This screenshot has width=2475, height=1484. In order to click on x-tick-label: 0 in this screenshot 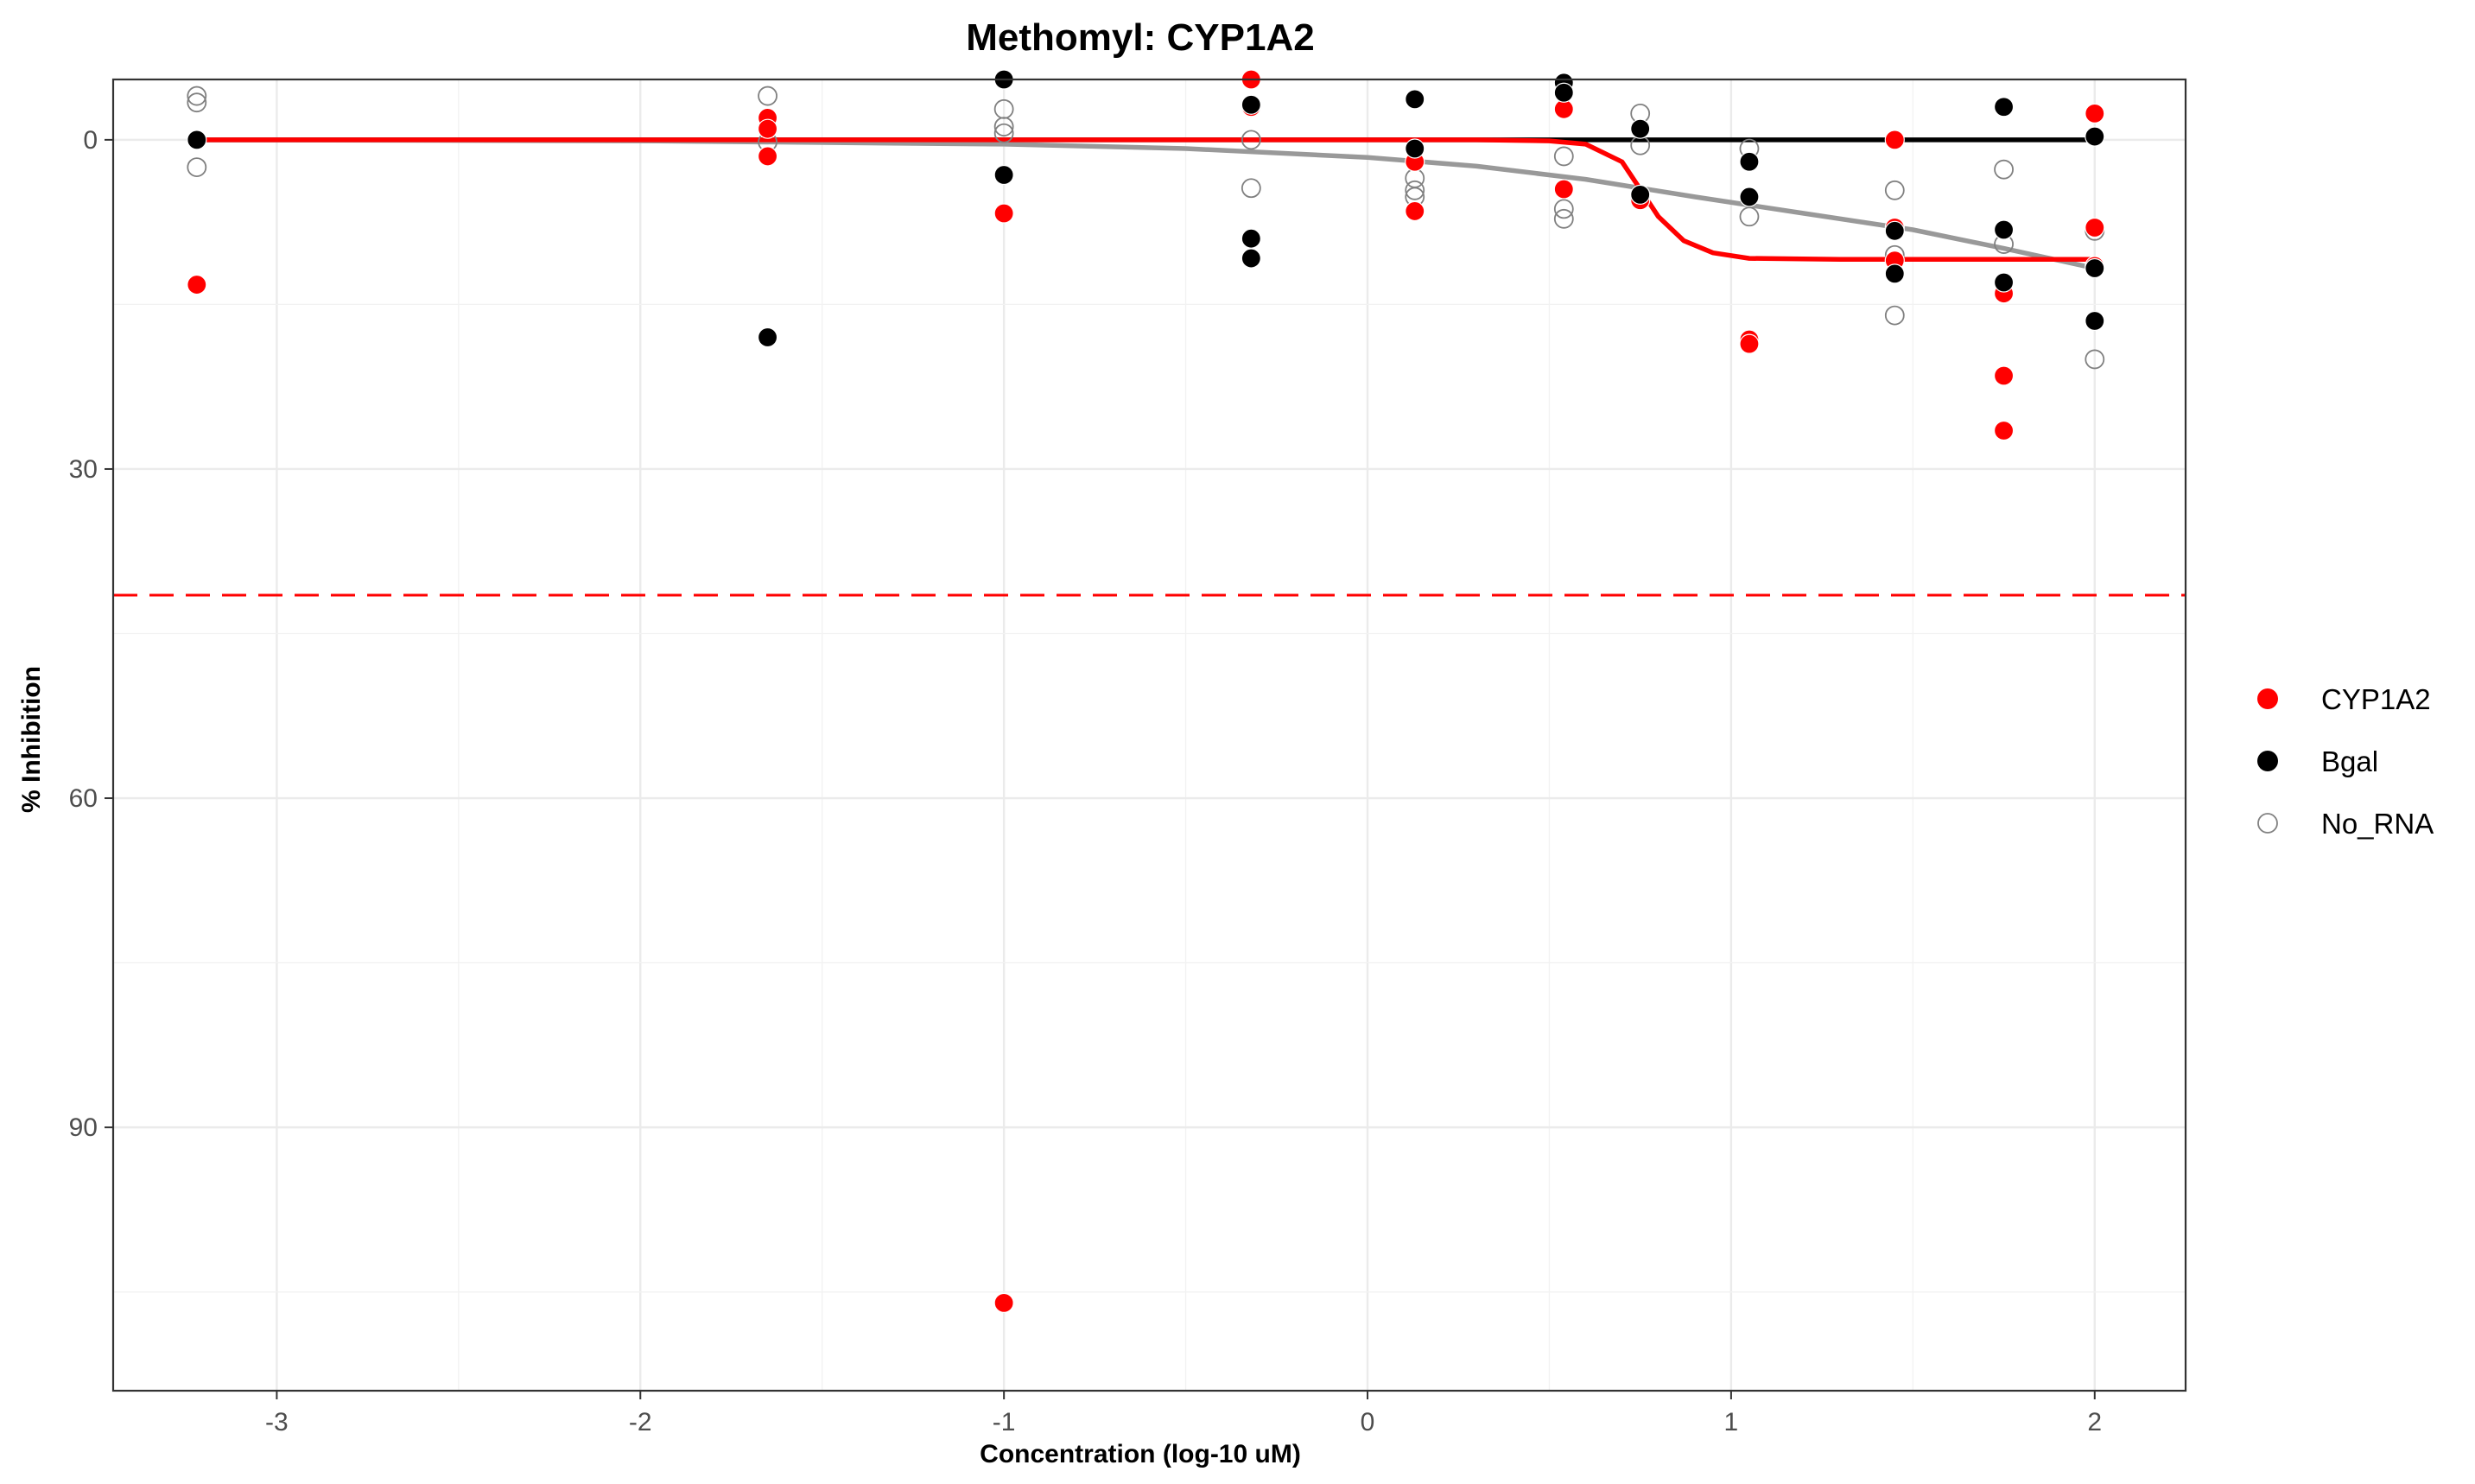, I will do `click(1368, 1422)`.